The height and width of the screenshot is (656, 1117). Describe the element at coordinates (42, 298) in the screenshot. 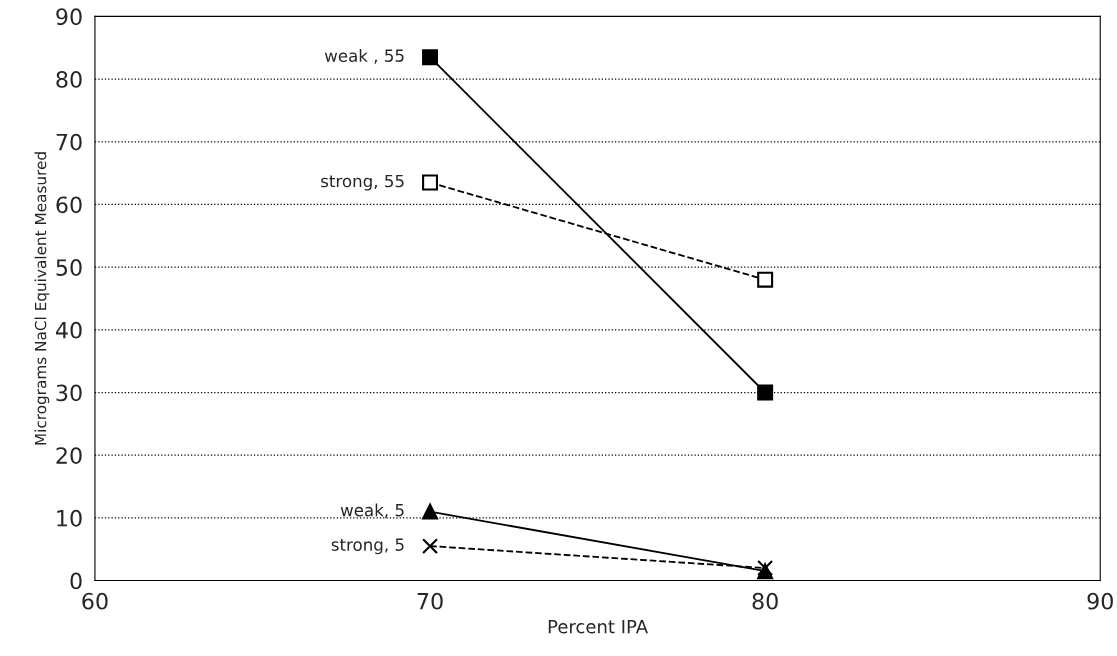

I see `y-axis-title: Micrograms NaCl Equivalent Measured` at that location.